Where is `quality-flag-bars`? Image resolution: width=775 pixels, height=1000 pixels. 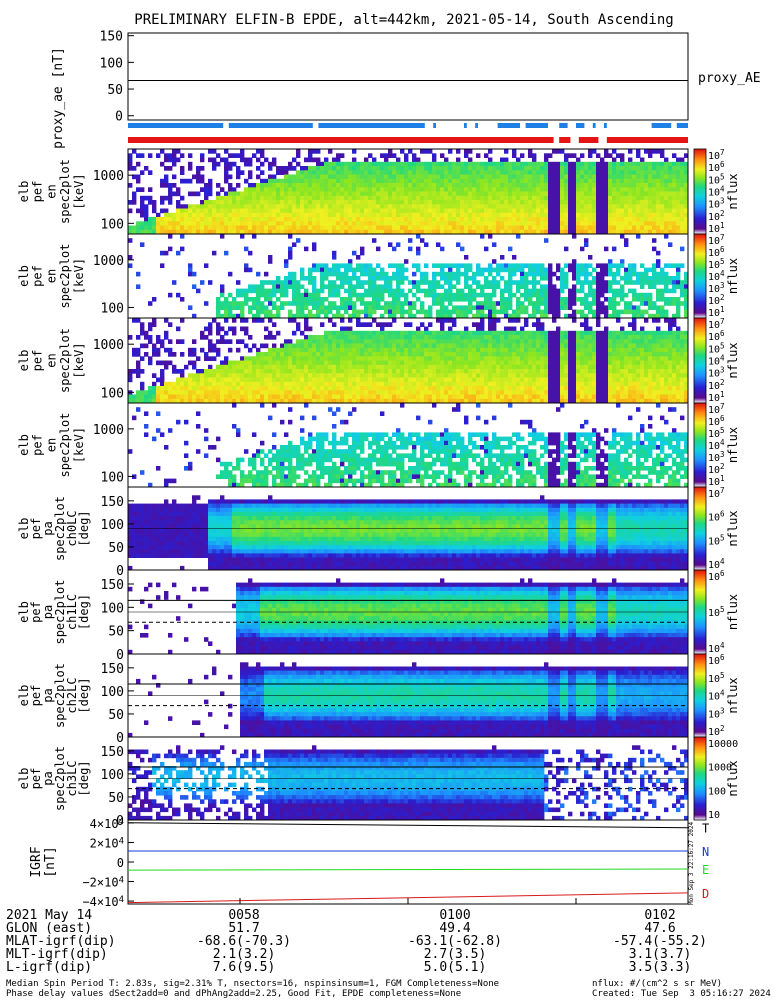 quality-flag-bars is located at coordinates (408, 133).